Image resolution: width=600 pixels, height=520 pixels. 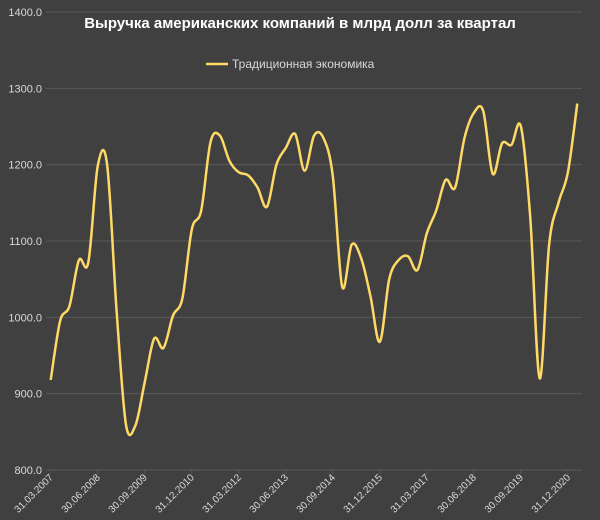 What do you see at coordinates (222, 493) in the screenshot?
I see `x-tick-label: 31.03.2012` at bounding box center [222, 493].